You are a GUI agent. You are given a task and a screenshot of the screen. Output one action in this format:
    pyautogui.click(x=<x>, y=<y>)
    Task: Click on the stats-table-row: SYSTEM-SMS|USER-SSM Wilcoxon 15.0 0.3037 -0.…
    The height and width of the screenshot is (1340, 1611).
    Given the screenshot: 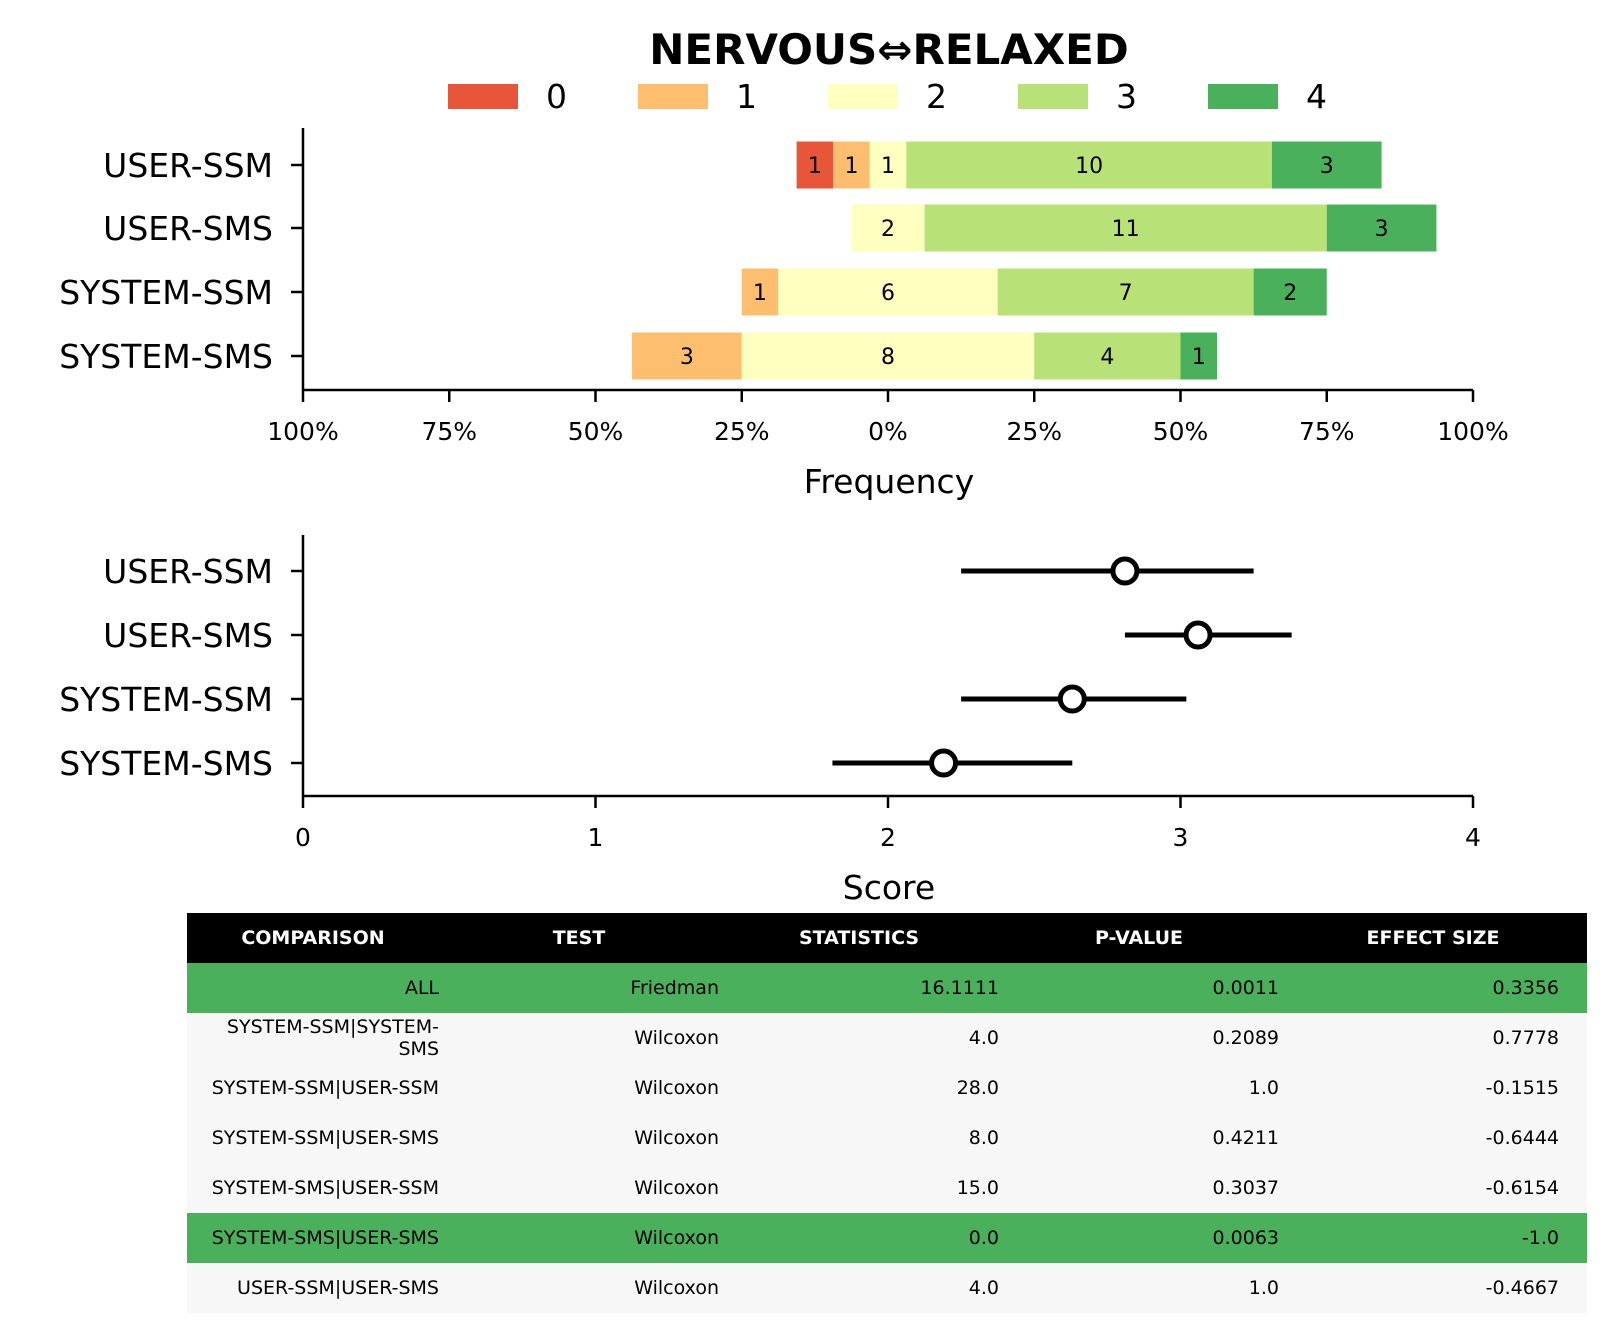 What is the action you would take?
    pyautogui.click(x=887, y=1188)
    